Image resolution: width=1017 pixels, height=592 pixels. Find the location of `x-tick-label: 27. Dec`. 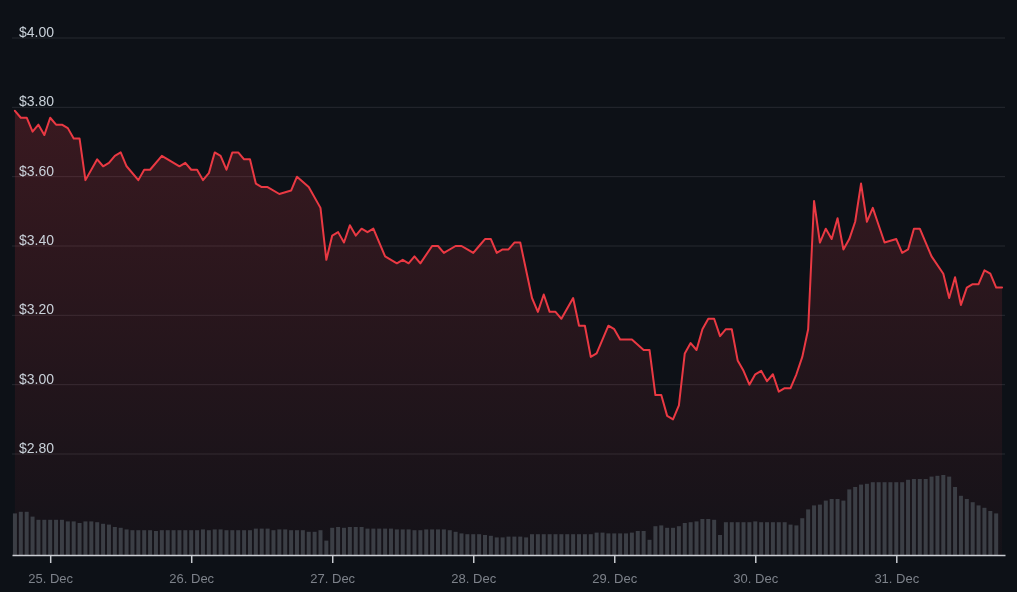

x-tick-label: 27. Dec is located at coordinates (333, 578).